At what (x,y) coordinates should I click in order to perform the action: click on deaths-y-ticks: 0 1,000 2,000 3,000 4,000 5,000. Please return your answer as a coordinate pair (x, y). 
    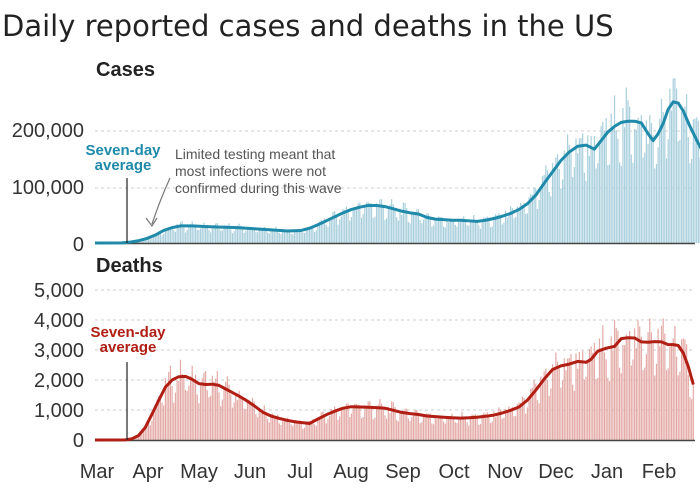
    Looking at the image, I should click on (59, 366).